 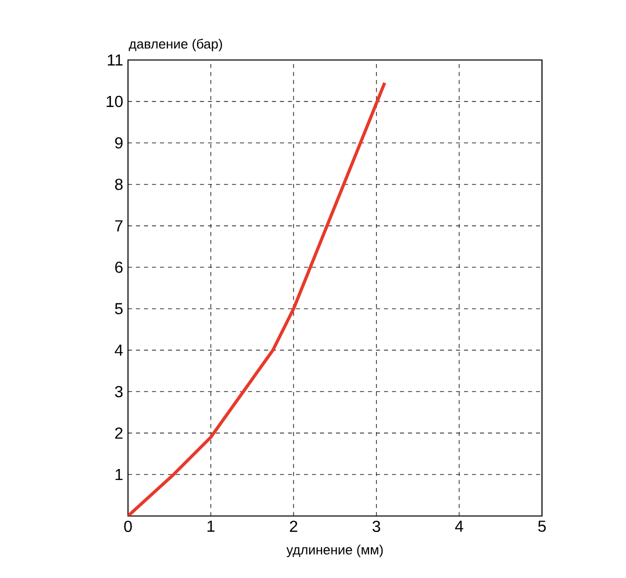 What do you see at coordinates (115, 60) in the screenshot?
I see `y-tick-label: 11` at bounding box center [115, 60].